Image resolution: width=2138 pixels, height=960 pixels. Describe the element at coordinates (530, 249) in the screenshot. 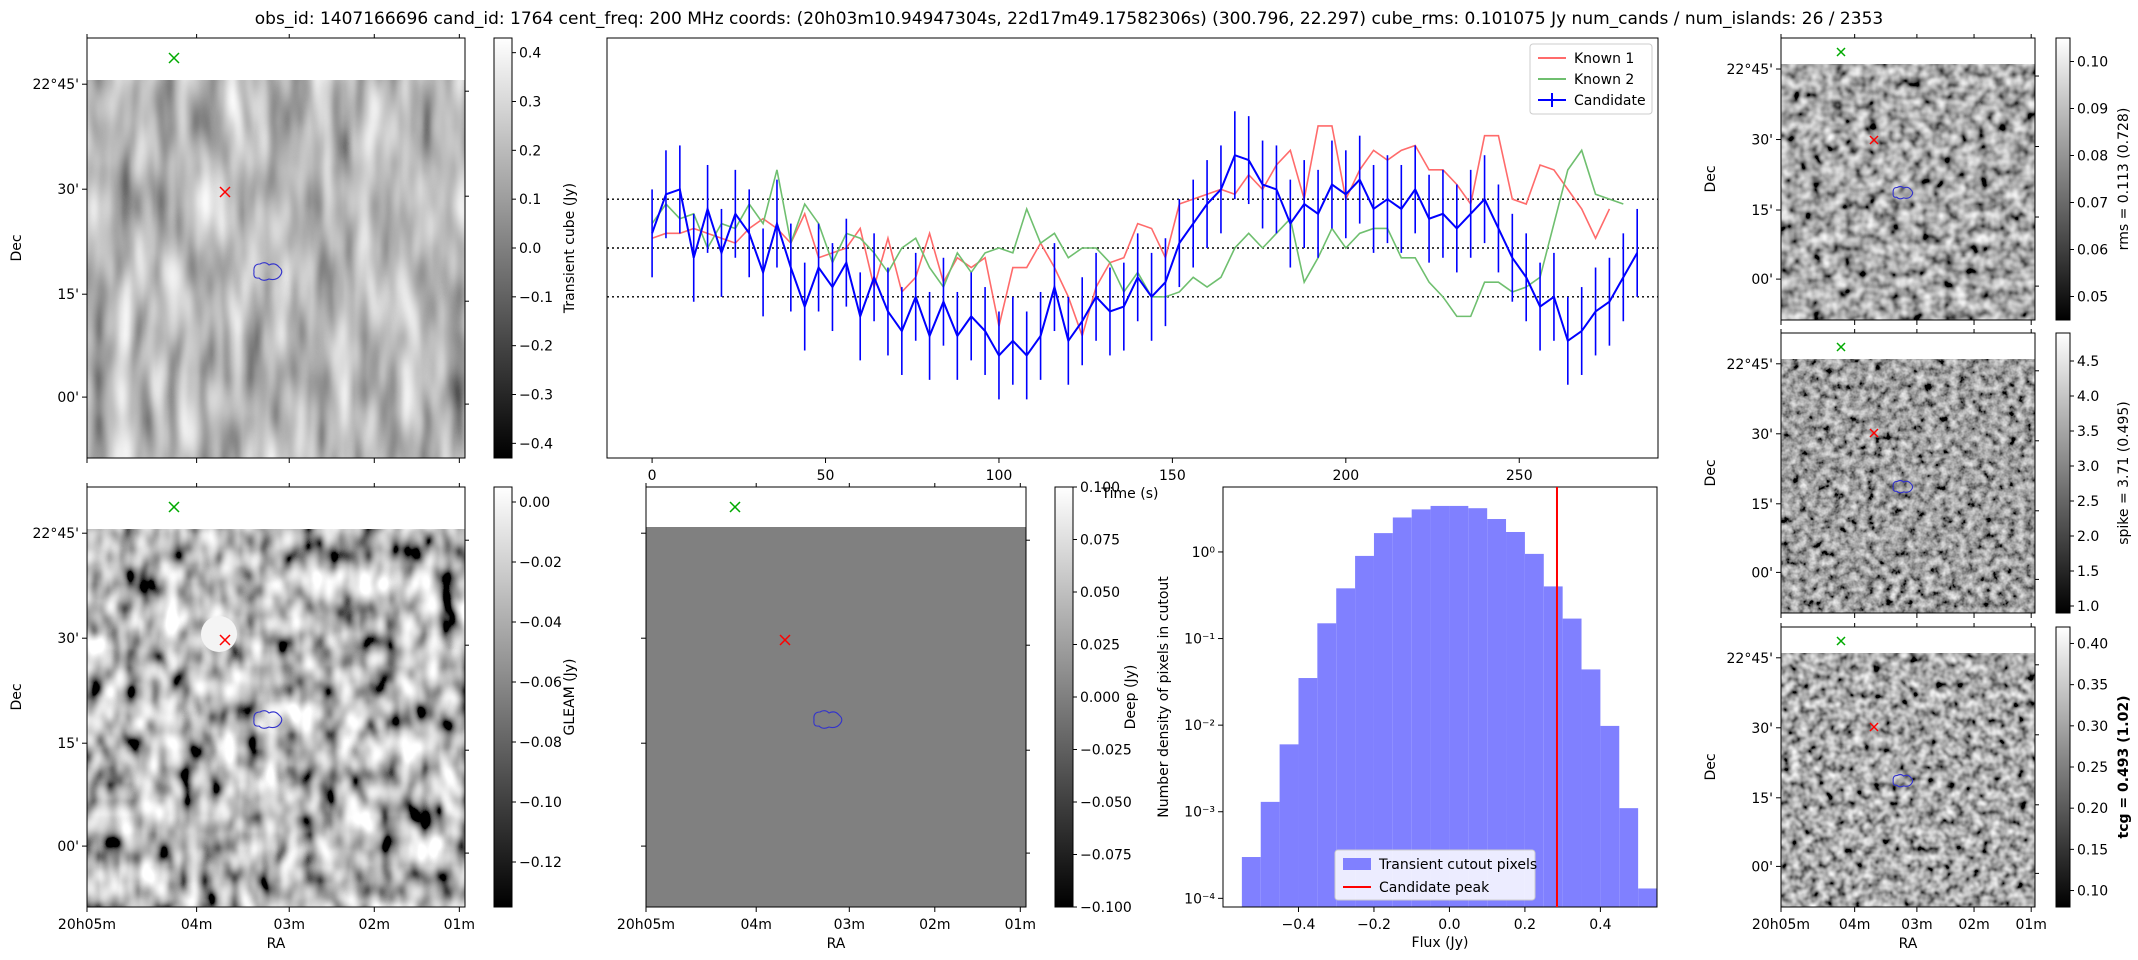

I see `colorbar-tick-label: 0.0` at that location.